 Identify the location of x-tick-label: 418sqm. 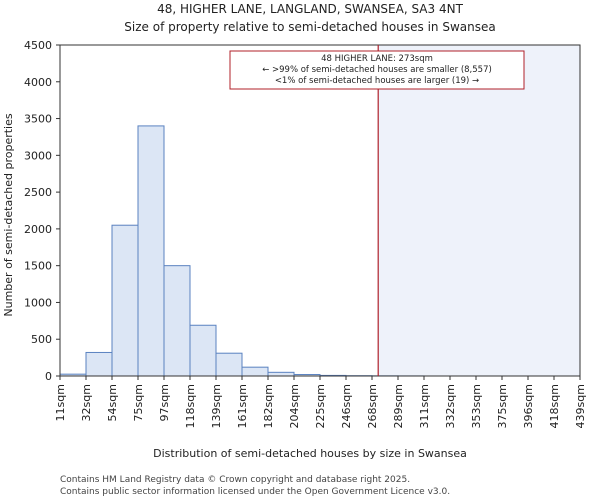
(554, 406).